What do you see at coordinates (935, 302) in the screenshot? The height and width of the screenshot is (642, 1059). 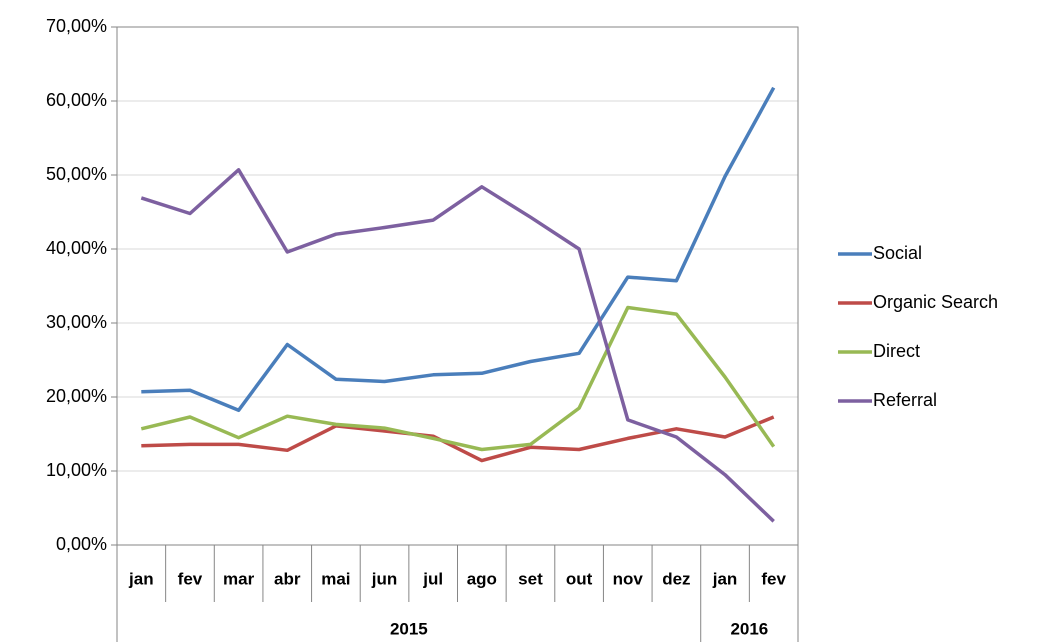 I see `legend-label: Organic Search` at bounding box center [935, 302].